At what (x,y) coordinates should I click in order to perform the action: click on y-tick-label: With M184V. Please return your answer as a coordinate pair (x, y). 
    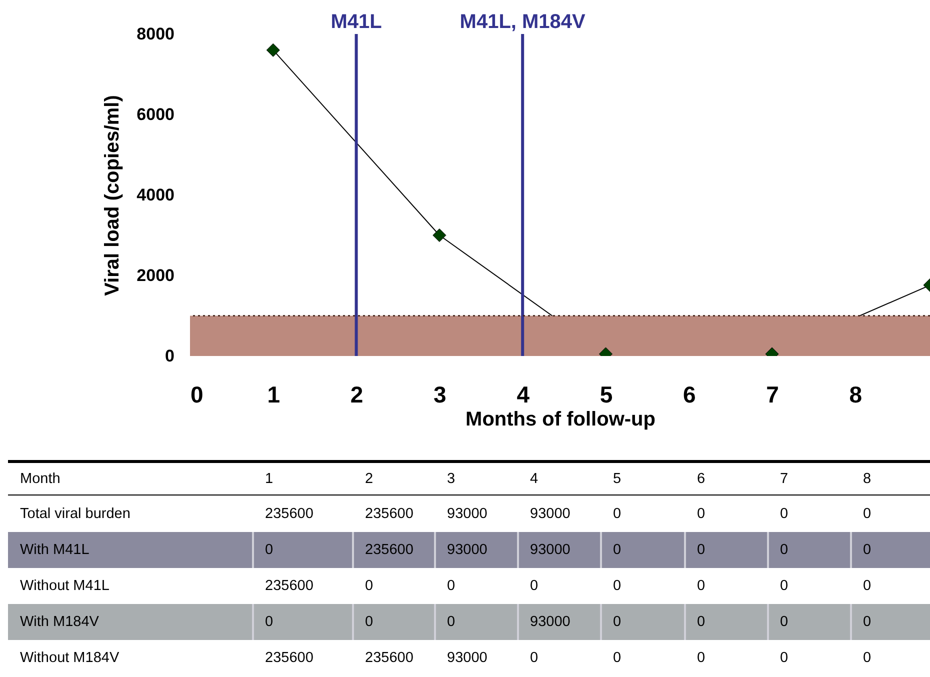
    Looking at the image, I should click on (60, 622).